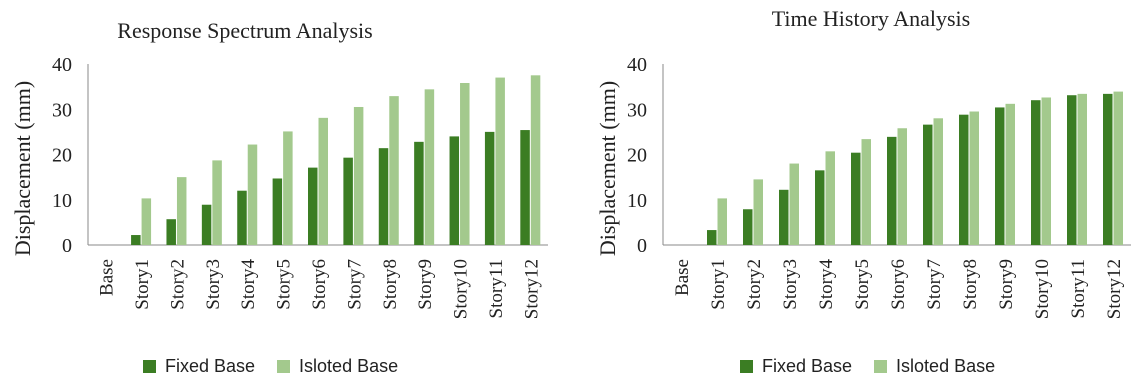  Describe the element at coordinates (746, 366) in the screenshot. I see `legend-swatch-fixed-base` at that location.